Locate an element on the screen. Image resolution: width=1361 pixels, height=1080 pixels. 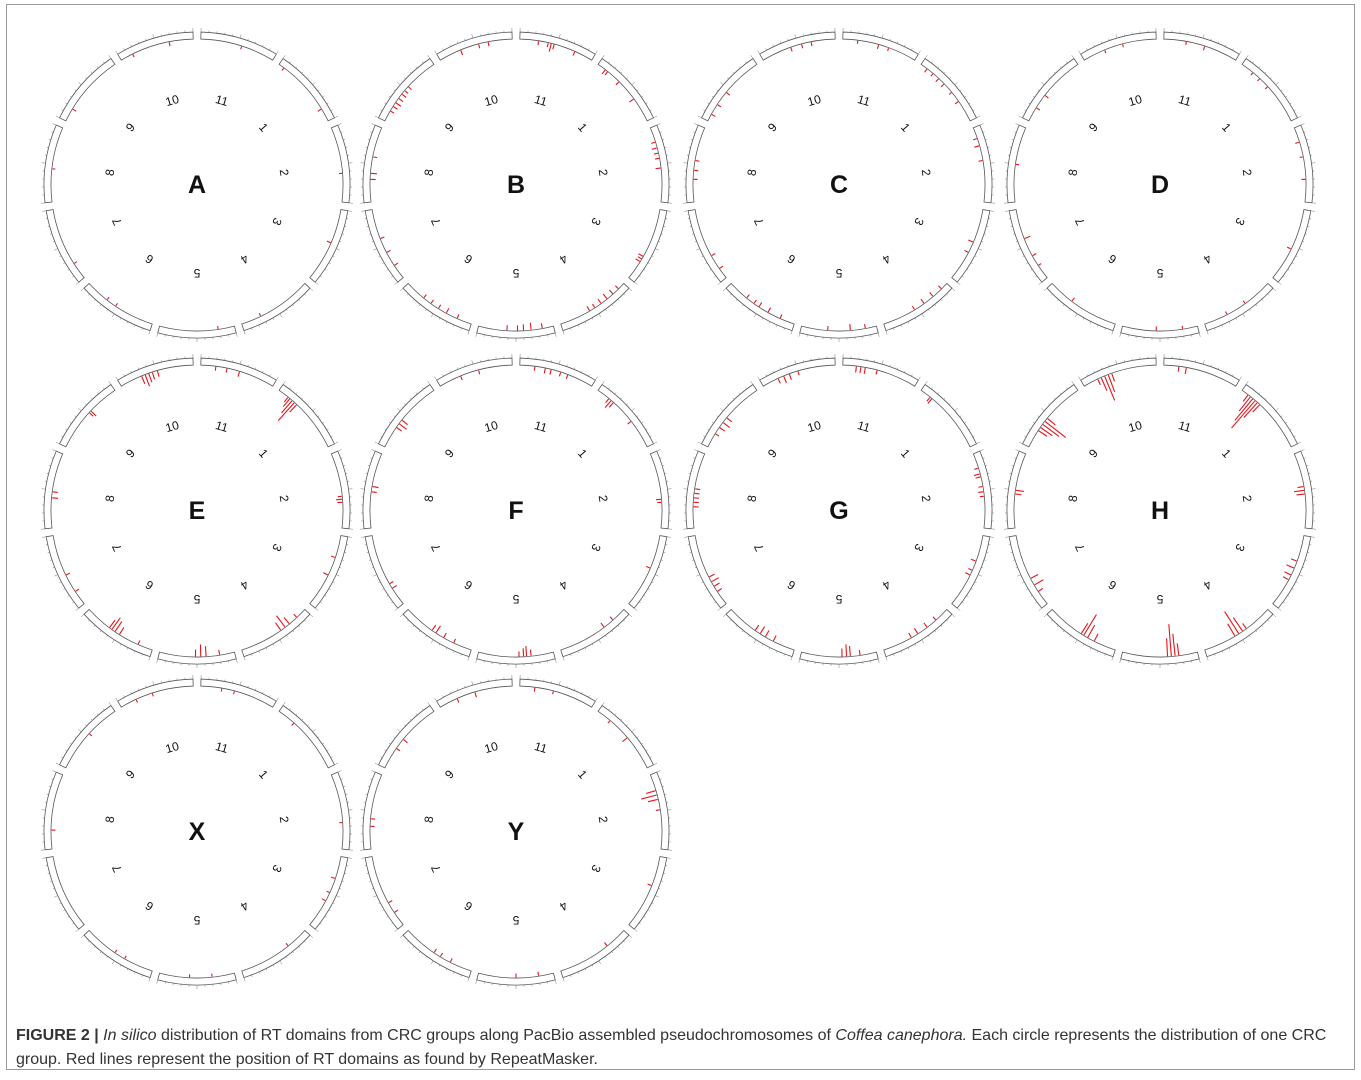
chromosome-label: 1 is located at coordinates (582, 127).